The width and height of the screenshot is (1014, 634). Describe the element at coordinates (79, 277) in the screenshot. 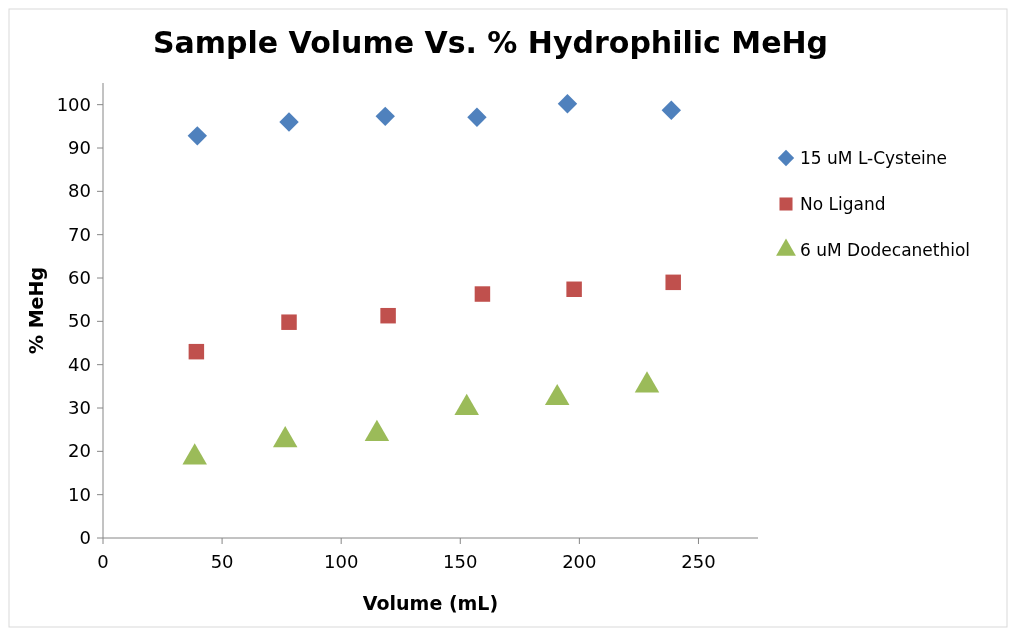

I see `y-tick-label: 60` at that location.